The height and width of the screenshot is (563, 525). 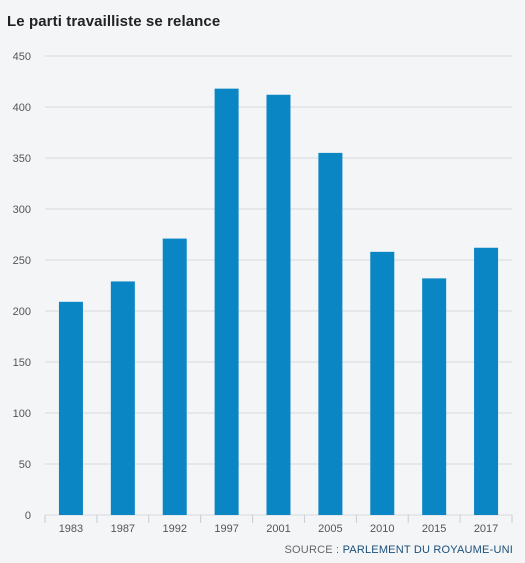 What do you see at coordinates (486, 529) in the screenshot?
I see `x-tick-label: 2017` at bounding box center [486, 529].